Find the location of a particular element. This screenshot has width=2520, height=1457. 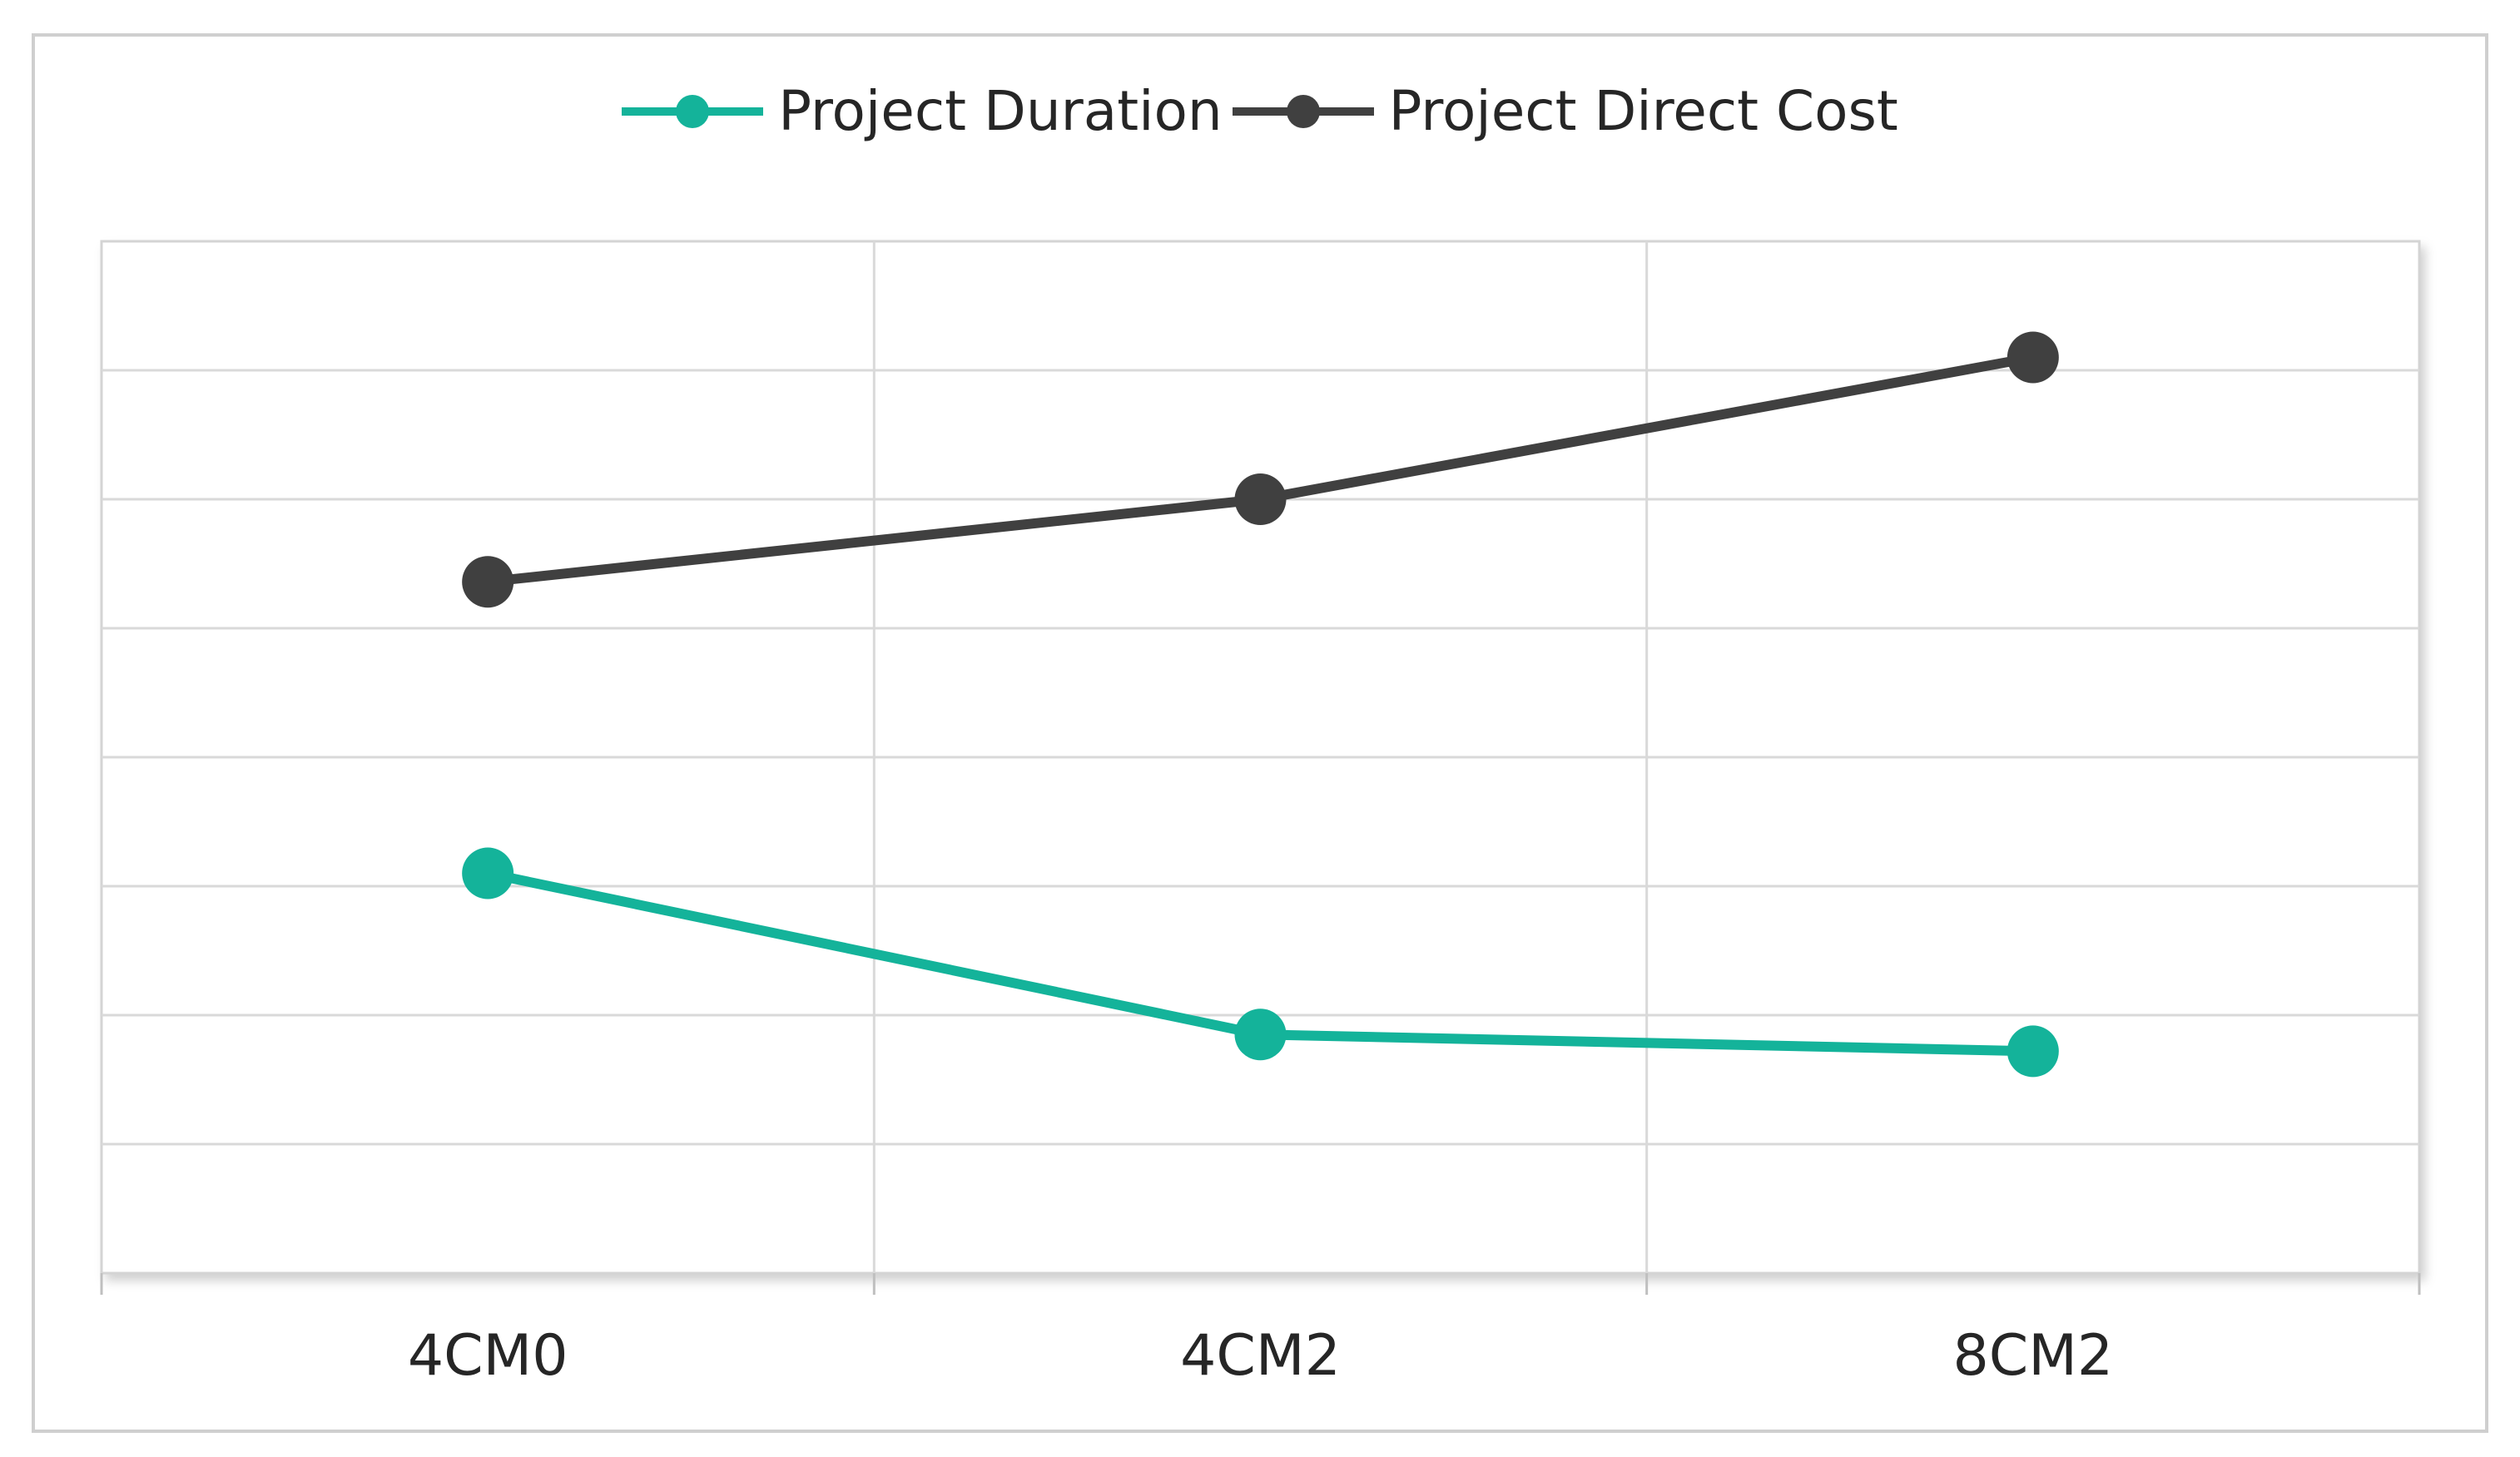

x-tick-label: 4CM0 is located at coordinates (488, 1356).